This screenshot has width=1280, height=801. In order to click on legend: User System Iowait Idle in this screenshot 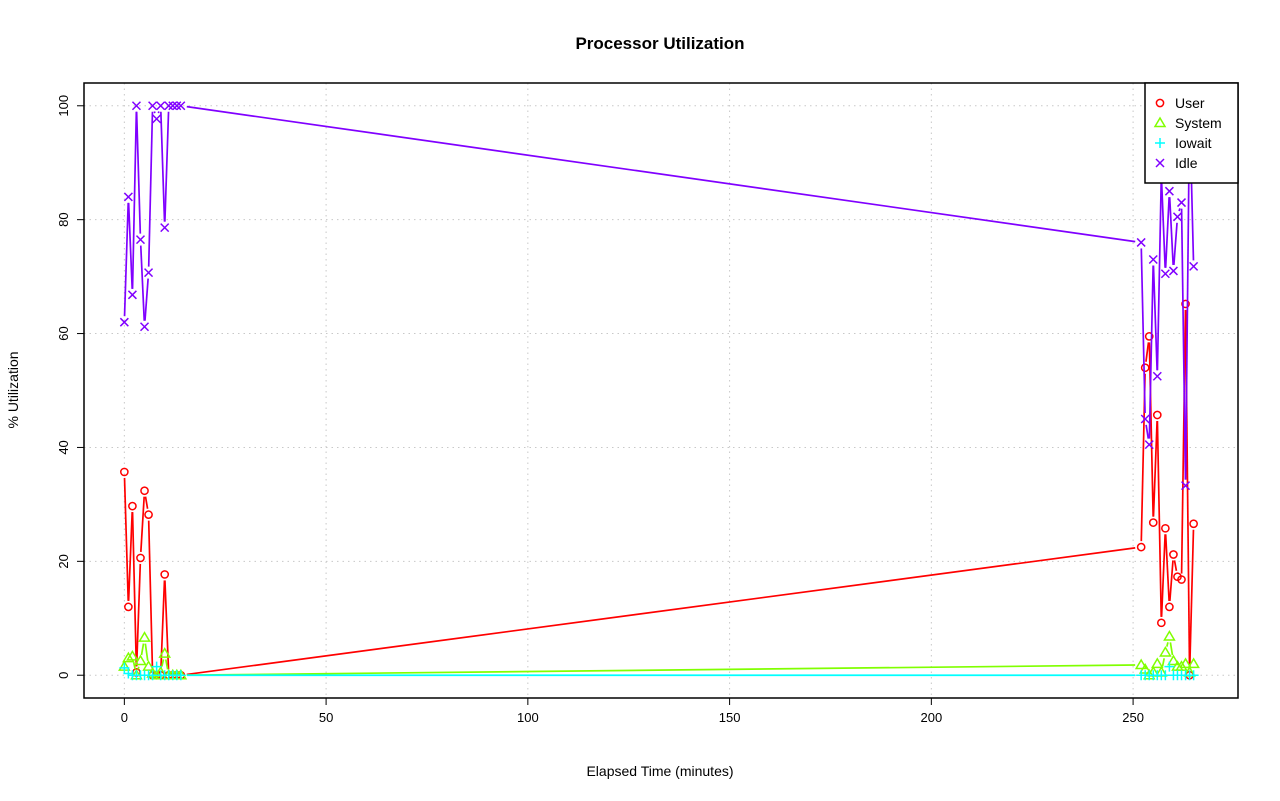, I will do `click(1191, 133)`.